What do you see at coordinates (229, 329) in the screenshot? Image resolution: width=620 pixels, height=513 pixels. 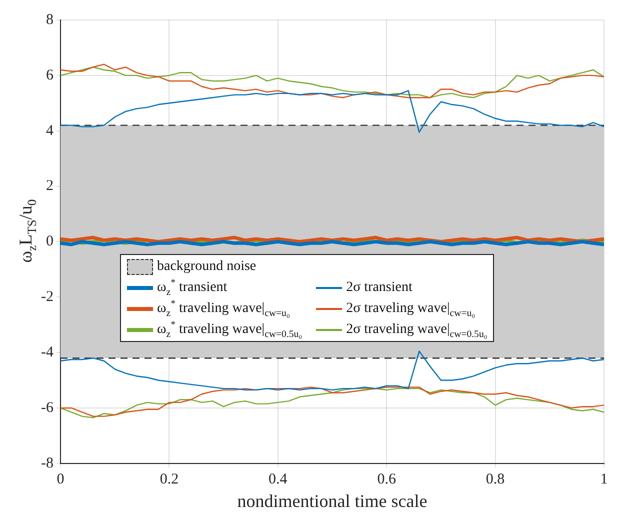 I see `legend-label: ω$_{z}$$^{*}$ traveling wave|$_{cw=0.5u₀}$` at bounding box center [229, 329].